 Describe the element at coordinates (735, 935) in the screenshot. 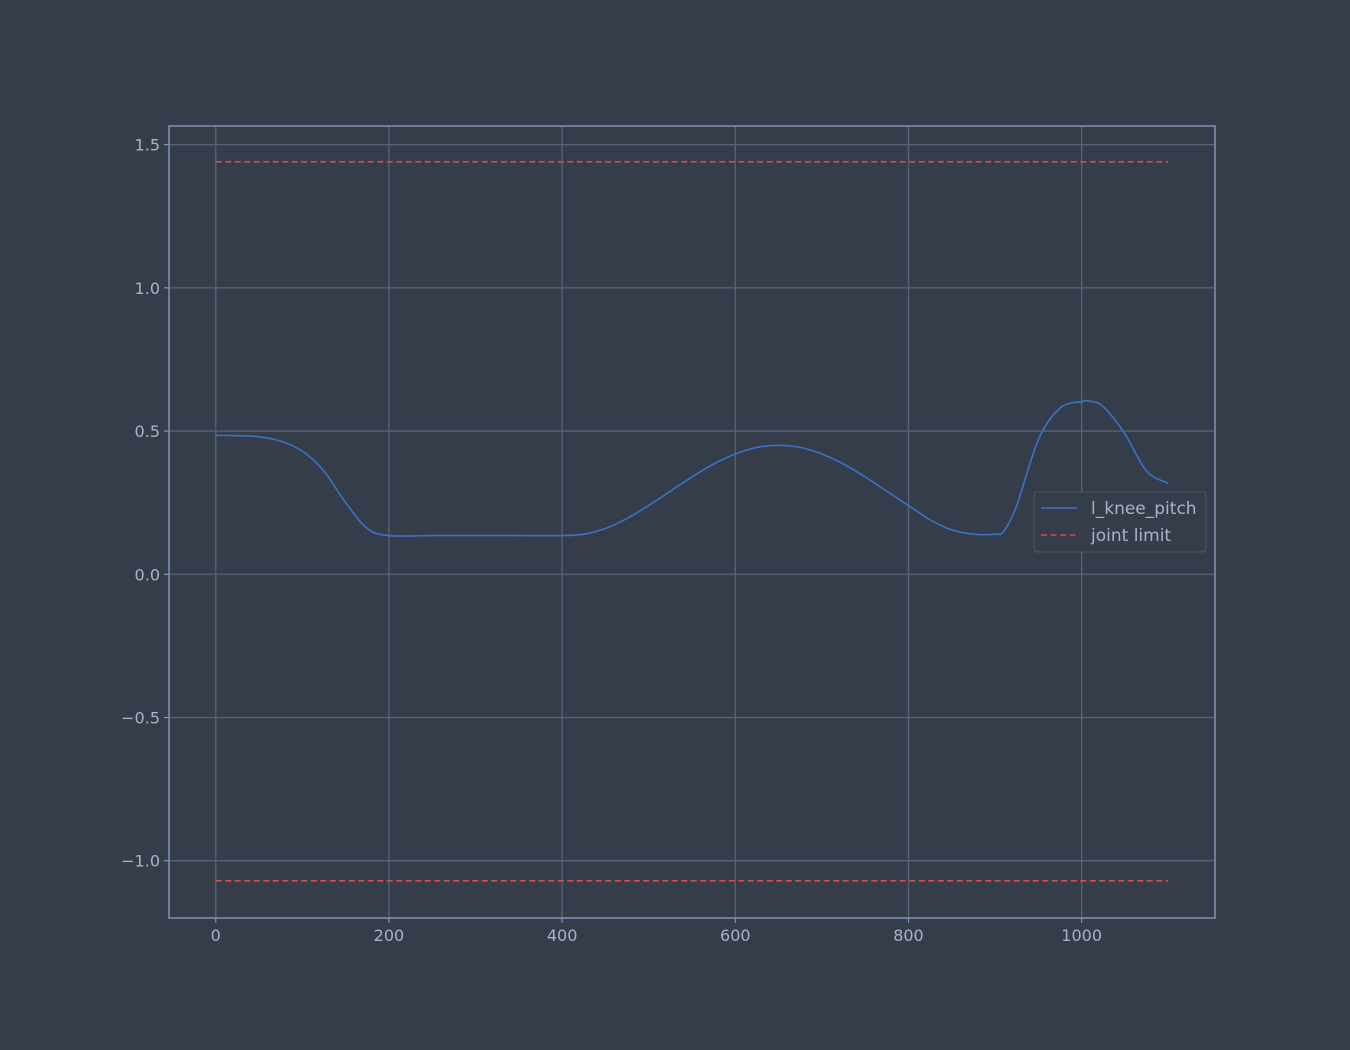

I see `x-tick-label: 600` at that location.